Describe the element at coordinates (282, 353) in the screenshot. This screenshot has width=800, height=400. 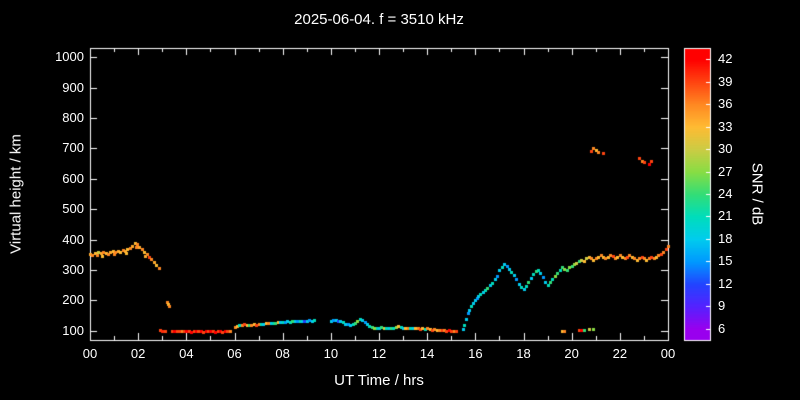
I see `x-tick-label: 08` at that location.